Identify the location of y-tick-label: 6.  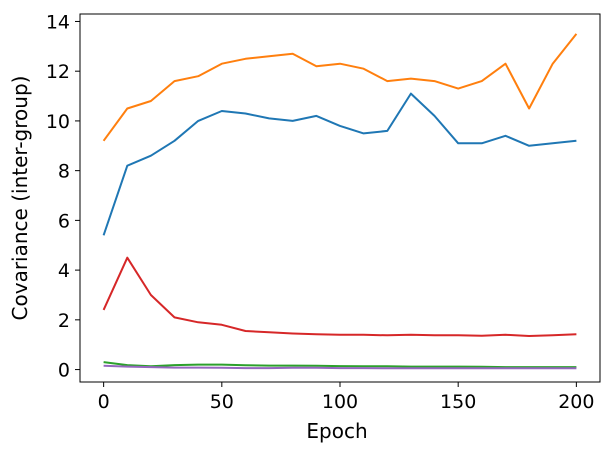
(64, 221).